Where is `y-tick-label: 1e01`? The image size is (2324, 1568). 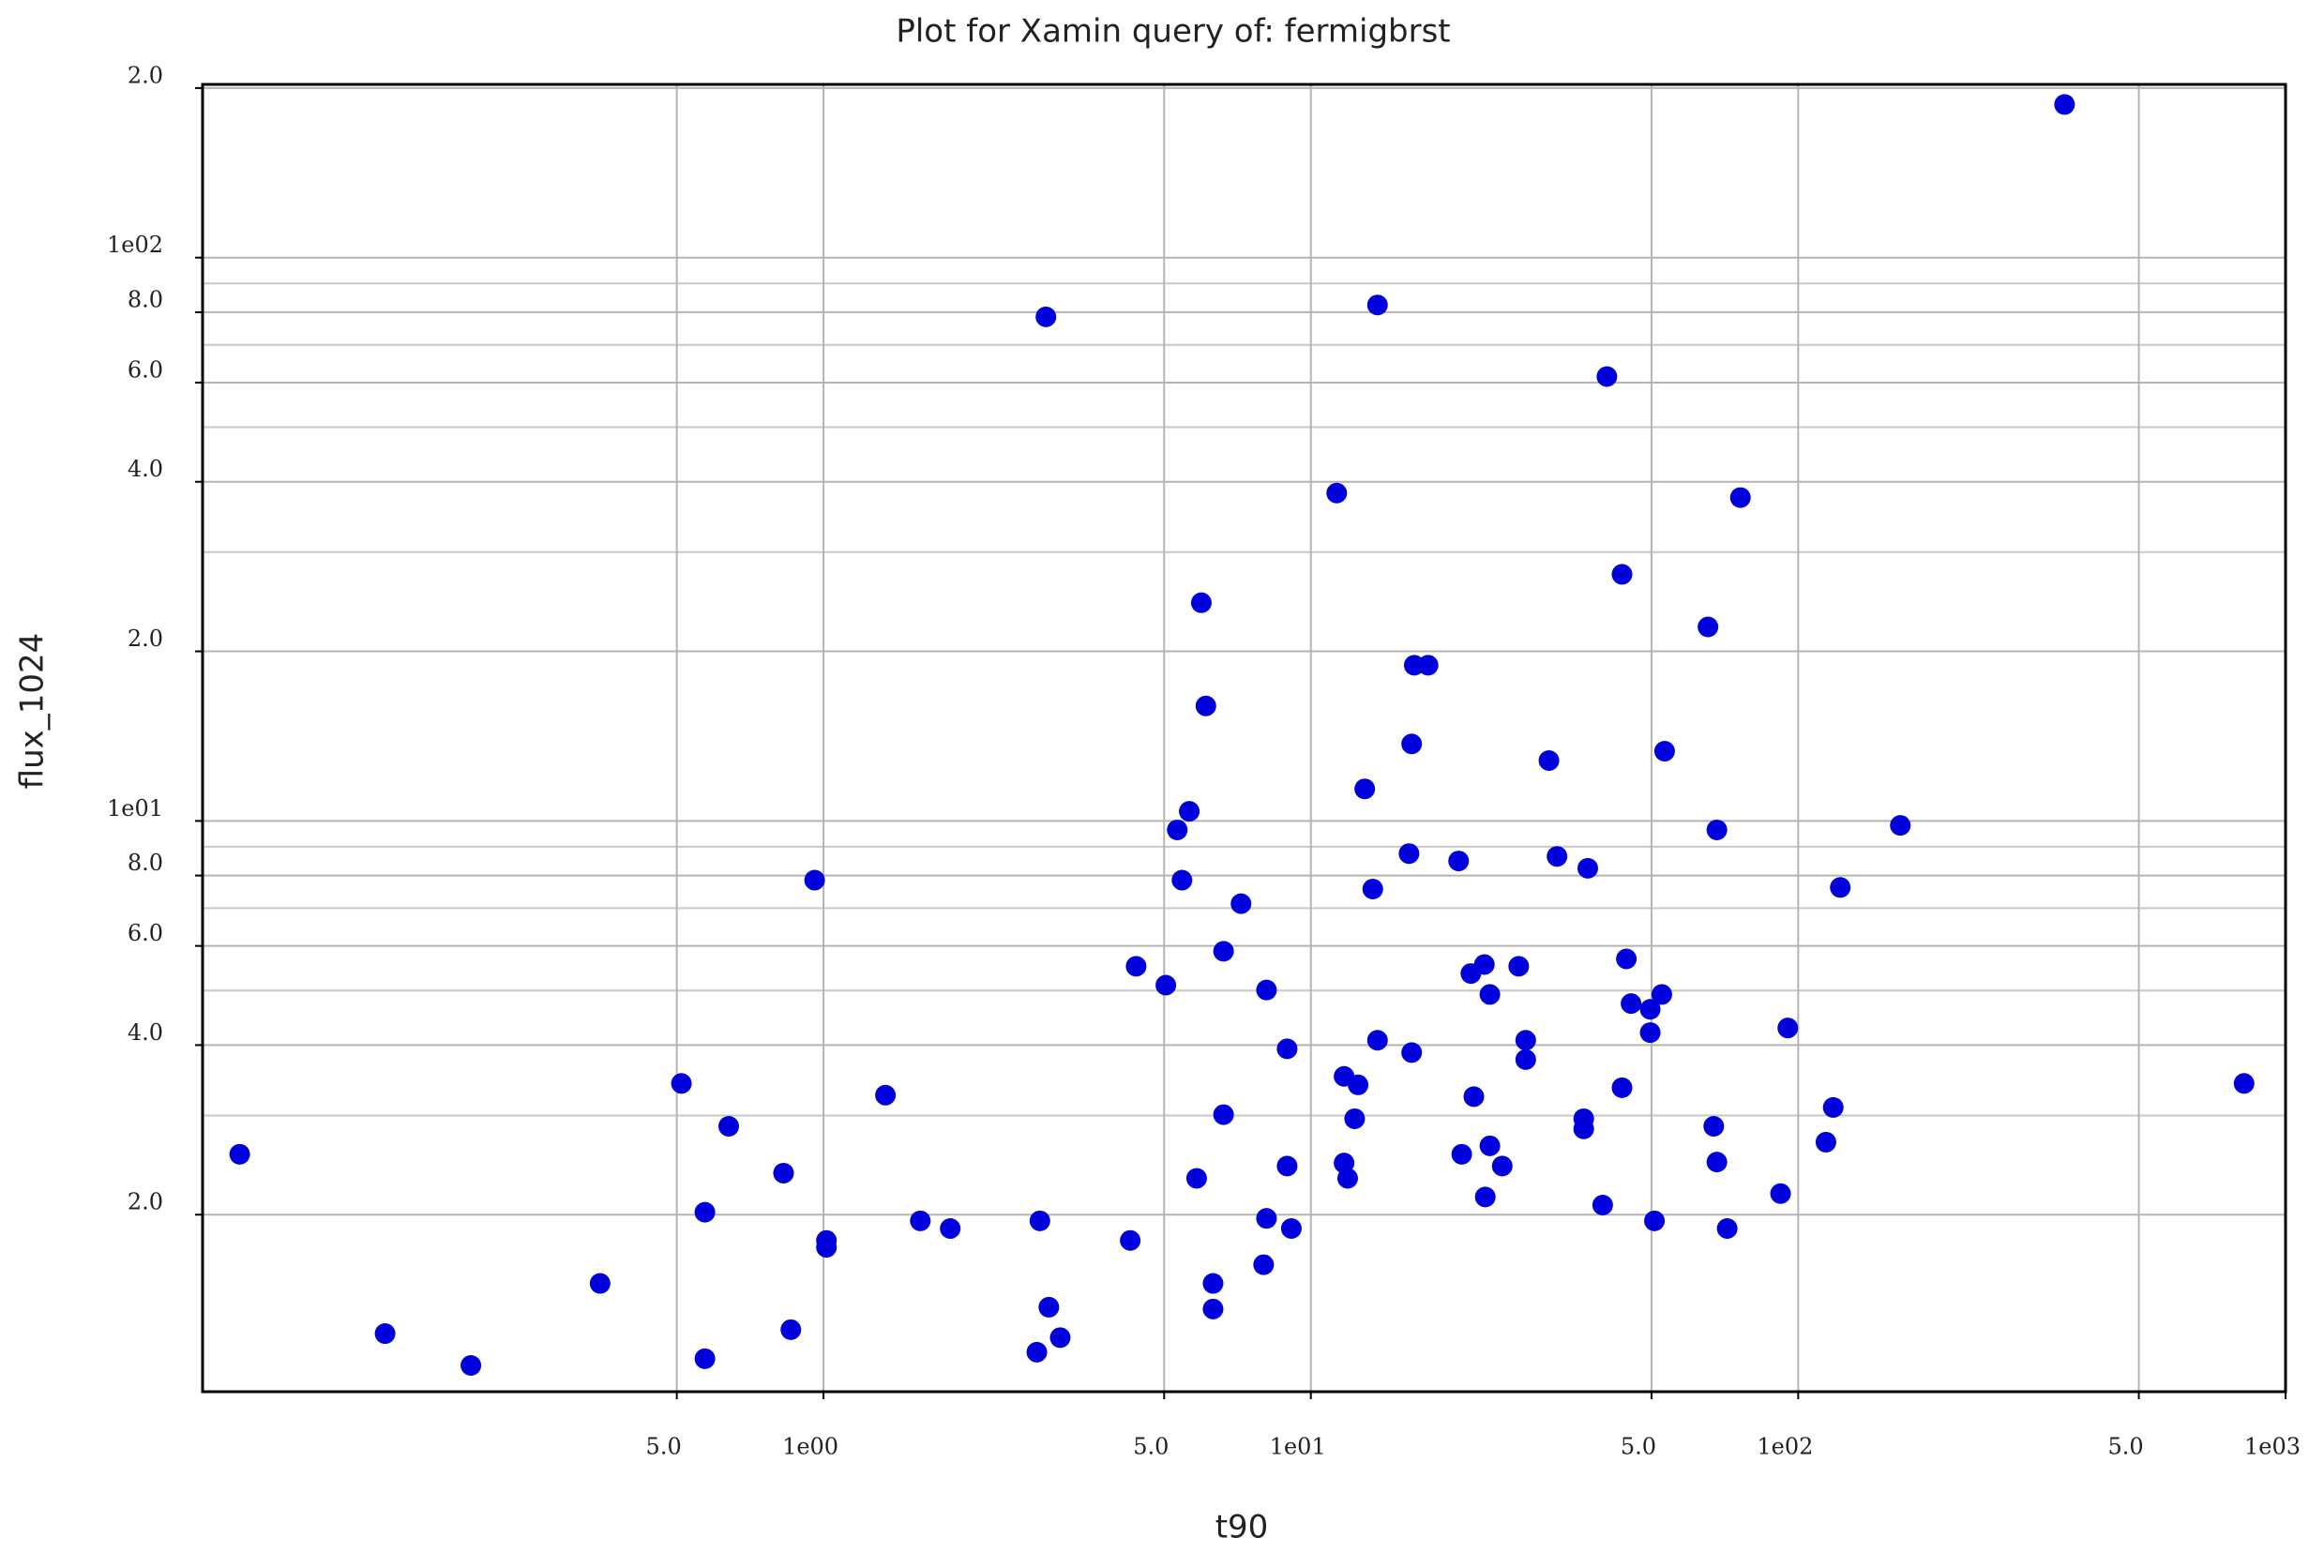
y-tick-label: 1e01 is located at coordinates (135, 808).